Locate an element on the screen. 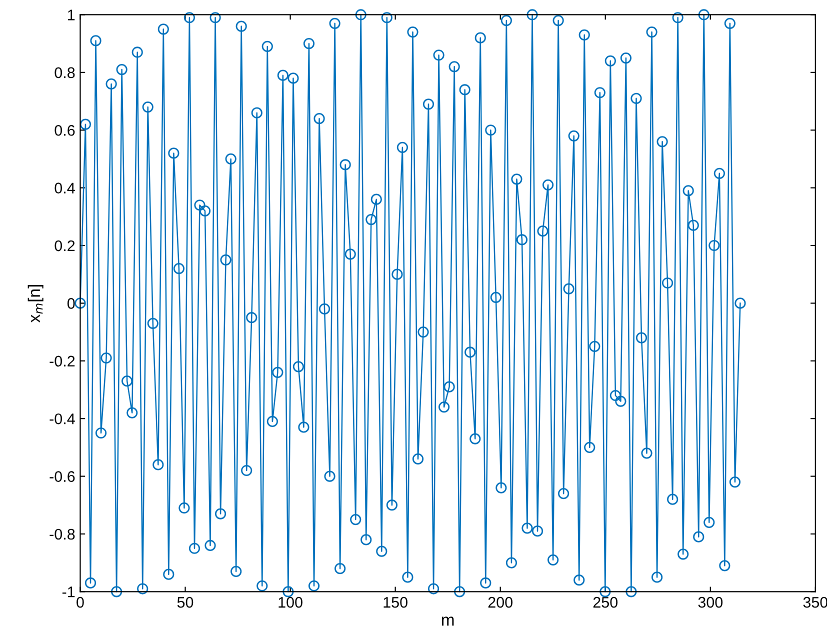  x-tick-label: 100 is located at coordinates (290, 602).